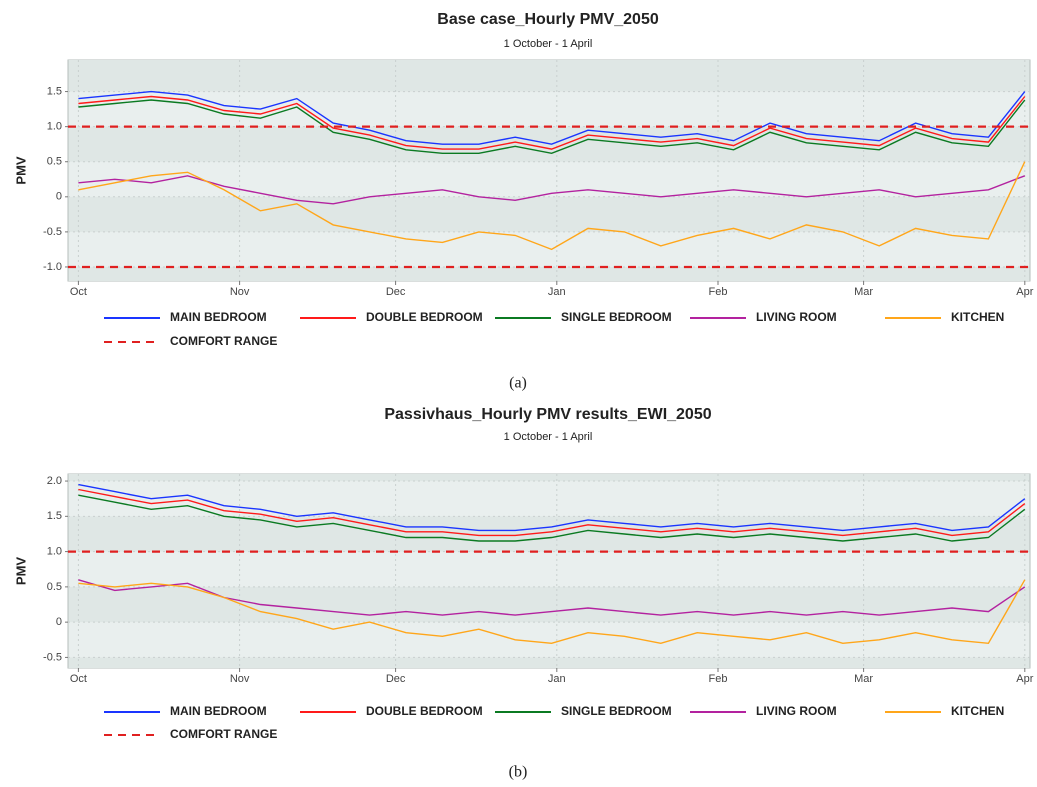 The width and height of the screenshot is (1037, 787). What do you see at coordinates (54, 481) in the screenshot?
I see `y-tick-label: 2.0` at bounding box center [54, 481].